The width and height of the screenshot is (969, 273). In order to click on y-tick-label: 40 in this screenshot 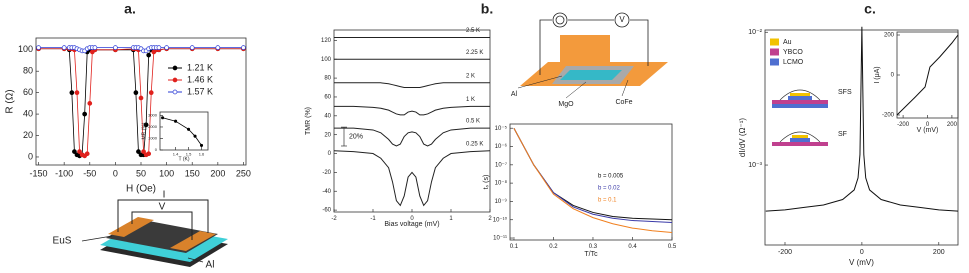, I will do `click(28, 113)`.